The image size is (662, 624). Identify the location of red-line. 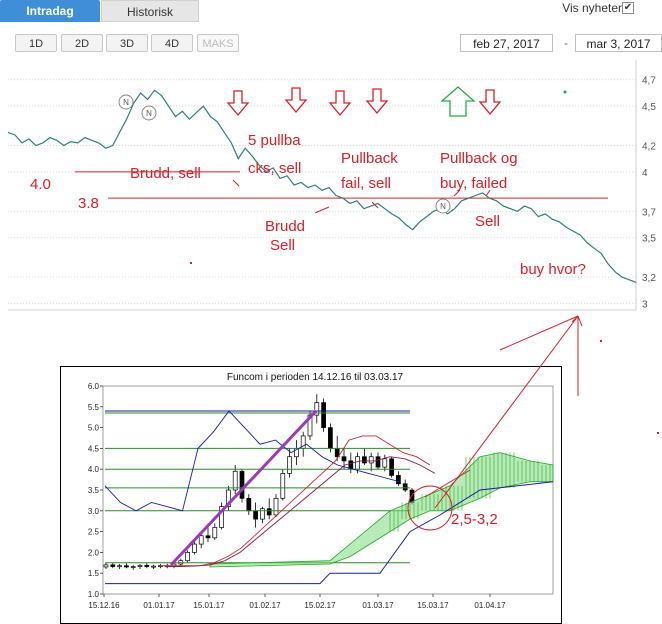
(295, 501).